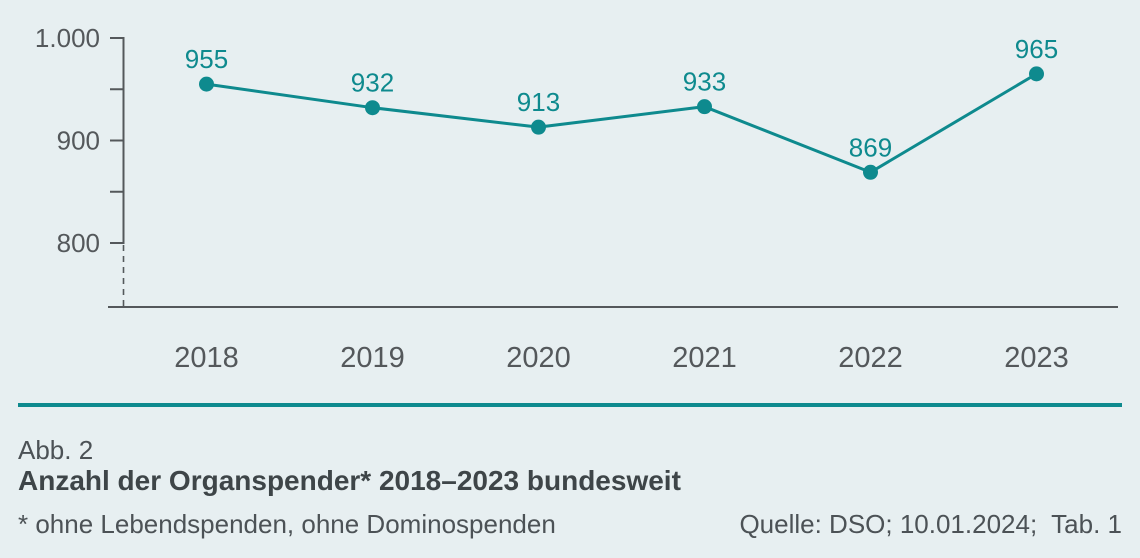  Describe the element at coordinates (870, 172) in the screenshot. I see `data-point-2022` at that location.